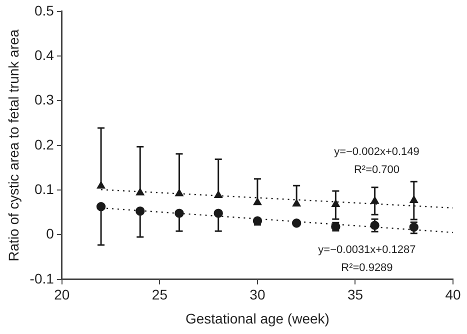  What do you see at coordinates (44, 144) in the screenshot?
I see `y-tick-label: 0.2` at bounding box center [44, 144].